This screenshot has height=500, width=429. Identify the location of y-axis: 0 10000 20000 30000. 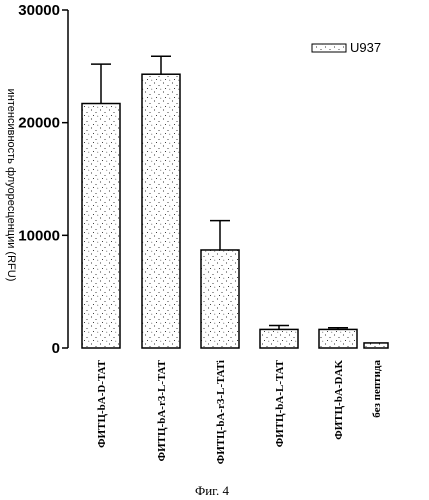
(43, 179).